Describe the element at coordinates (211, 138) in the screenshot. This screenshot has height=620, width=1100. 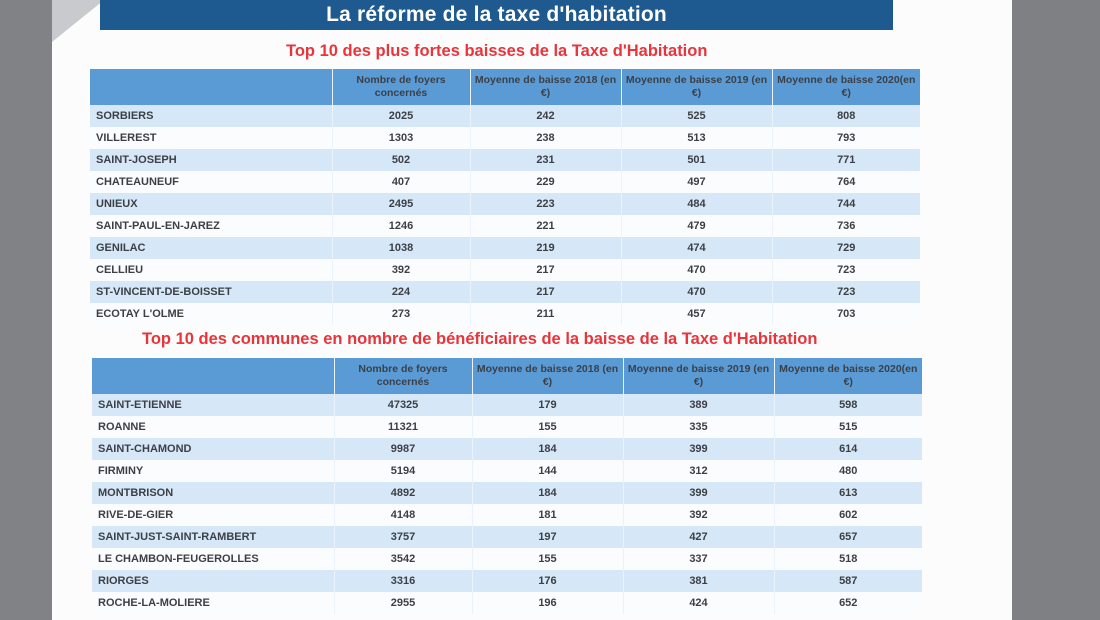
I see `cell-commune: VILLEREST` at that location.